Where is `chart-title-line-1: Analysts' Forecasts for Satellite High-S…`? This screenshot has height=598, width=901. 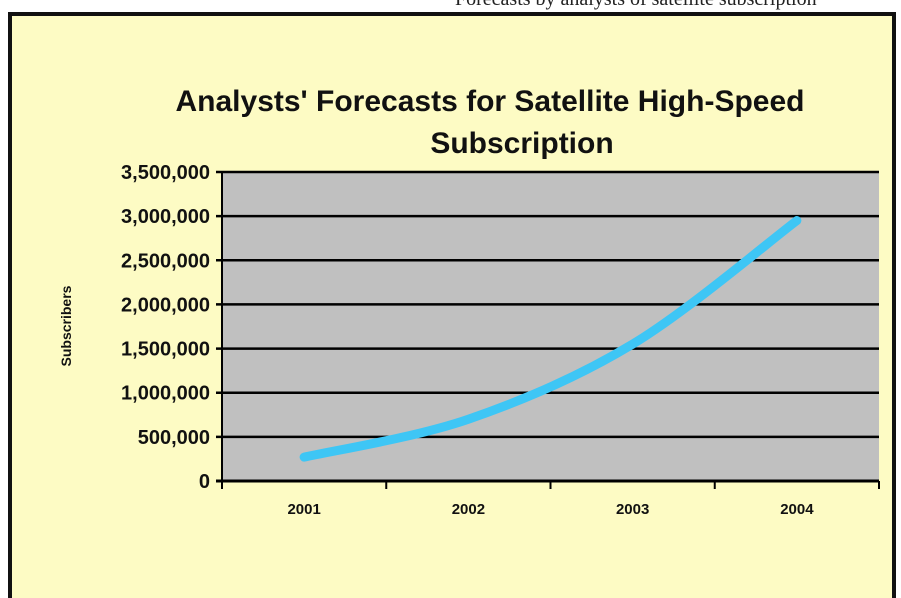 chart-title-line-1: Analysts' Forecasts for Satellite High-S… is located at coordinates (490, 101).